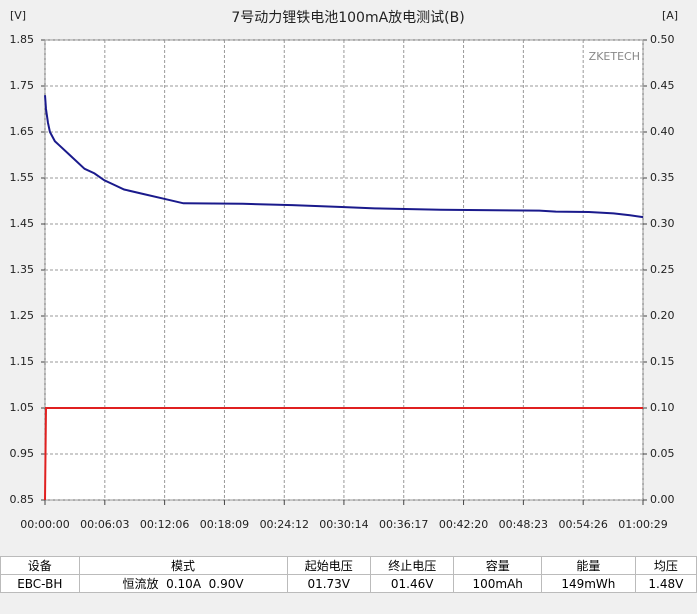  Describe the element at coordinates (343, 454) in the screenshot. I see `data-line` at that location.